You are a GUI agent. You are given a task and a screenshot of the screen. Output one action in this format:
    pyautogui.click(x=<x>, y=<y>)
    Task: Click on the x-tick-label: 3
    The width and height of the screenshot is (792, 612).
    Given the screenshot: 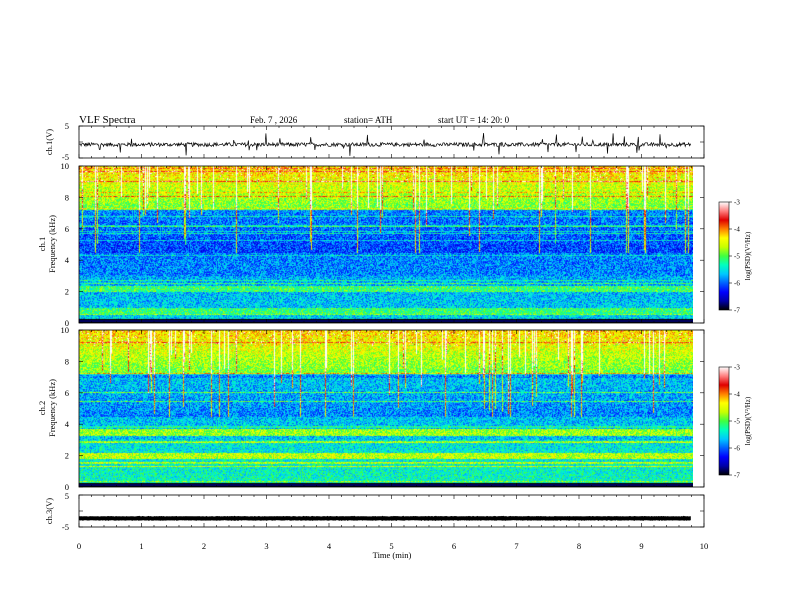 What is the action you would take?
    pyautogui.click(x=266, y=546)
    